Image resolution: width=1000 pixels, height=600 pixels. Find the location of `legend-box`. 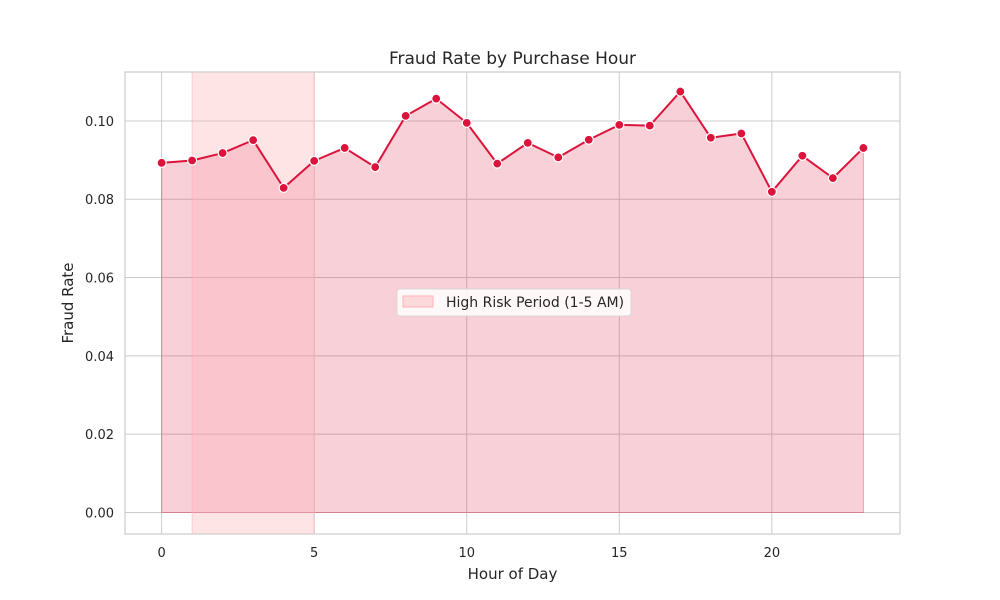

legend-box is located at coordinates (514, 302).